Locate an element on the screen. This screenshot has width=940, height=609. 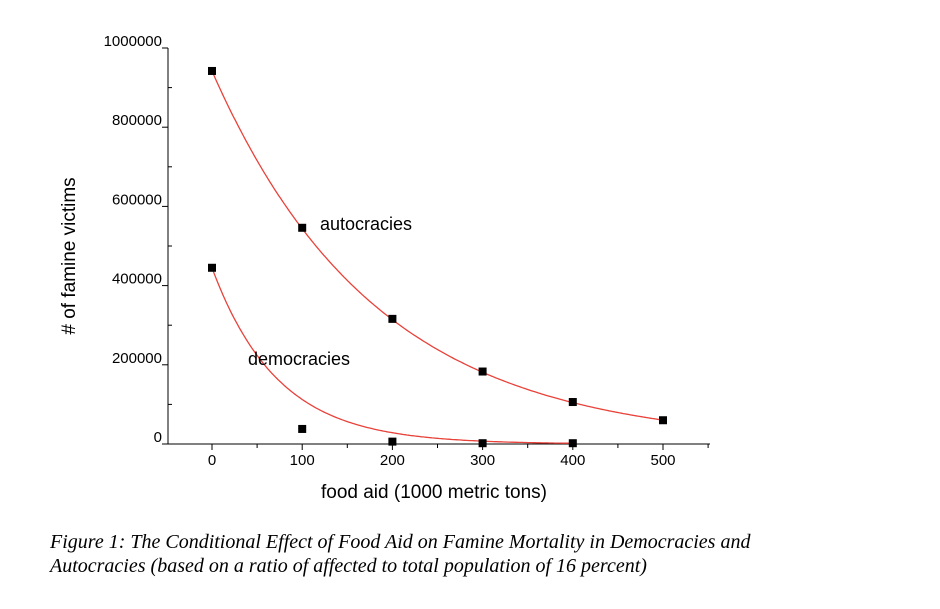
y-tick-label: 800000 is located at coordinates (137, 120).